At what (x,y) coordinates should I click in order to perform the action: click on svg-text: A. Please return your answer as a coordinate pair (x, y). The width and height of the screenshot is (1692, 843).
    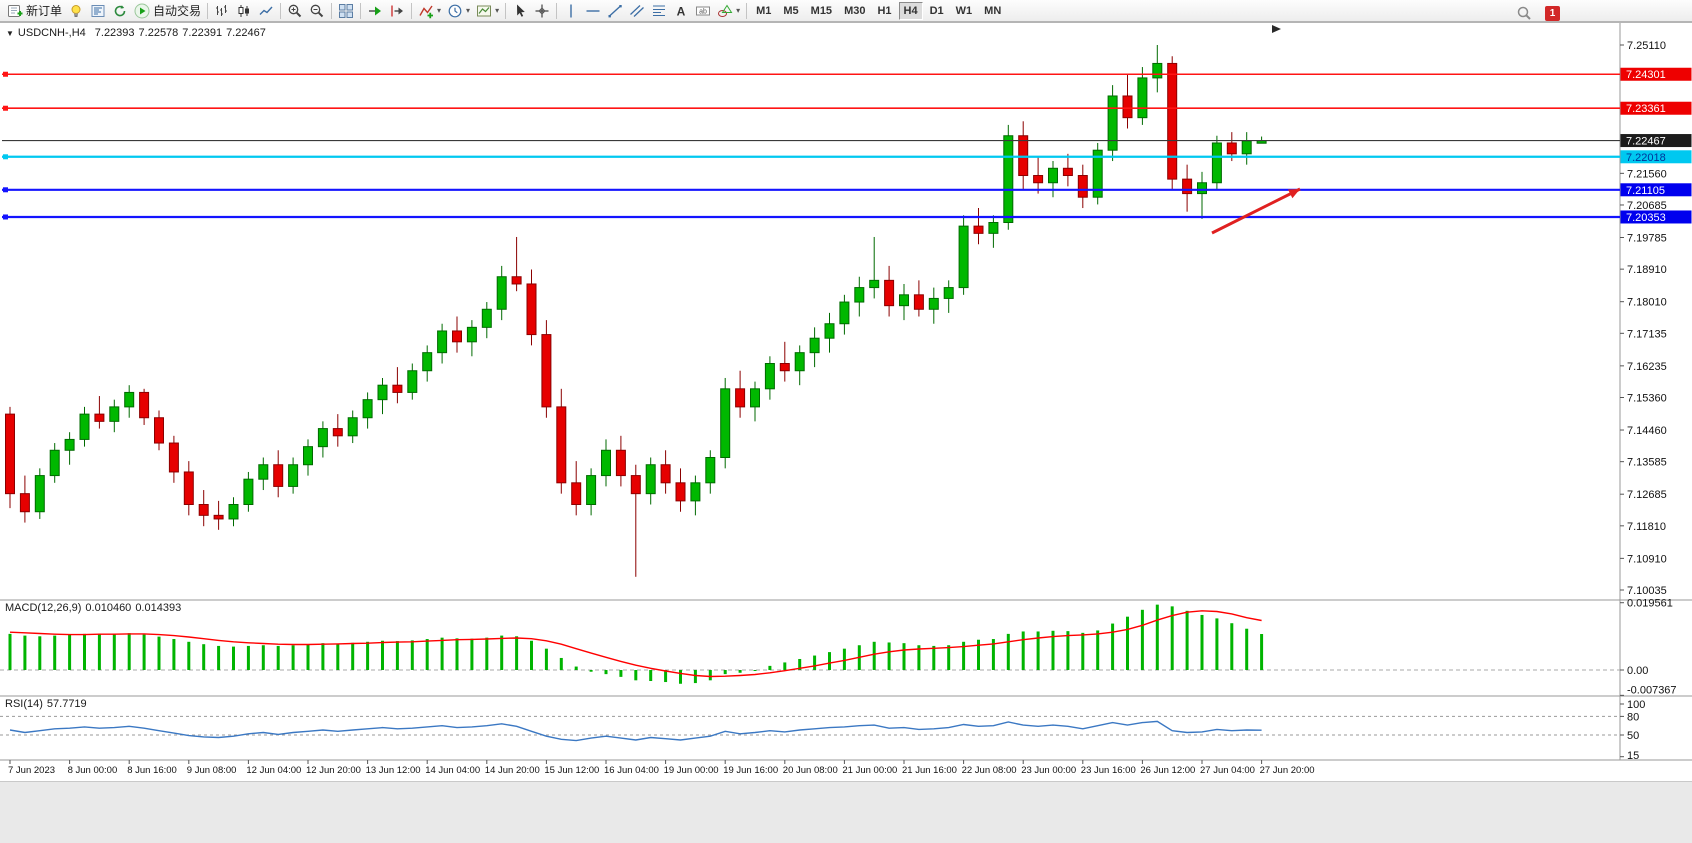
    Looking at the image, I should click on (681, 11).